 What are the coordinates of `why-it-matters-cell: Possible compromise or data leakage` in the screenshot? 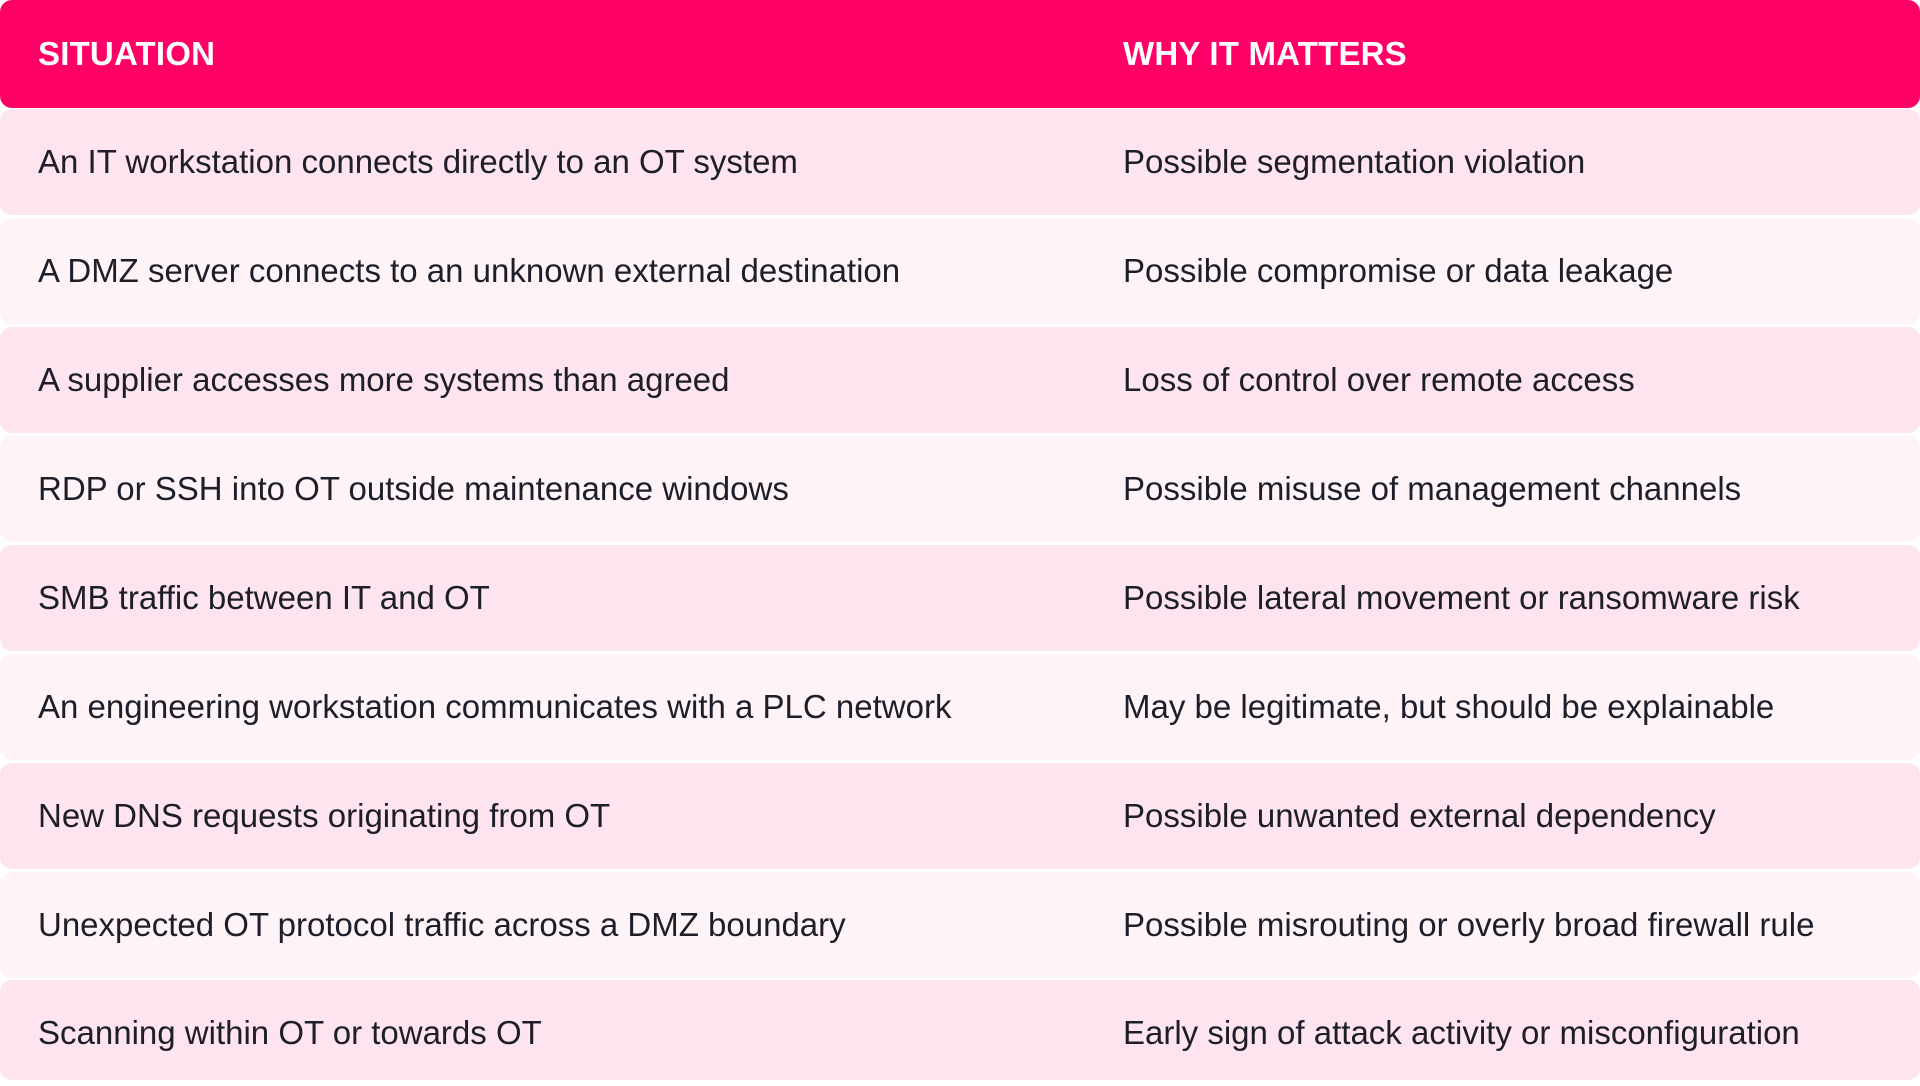 It's located at (1398, 270).